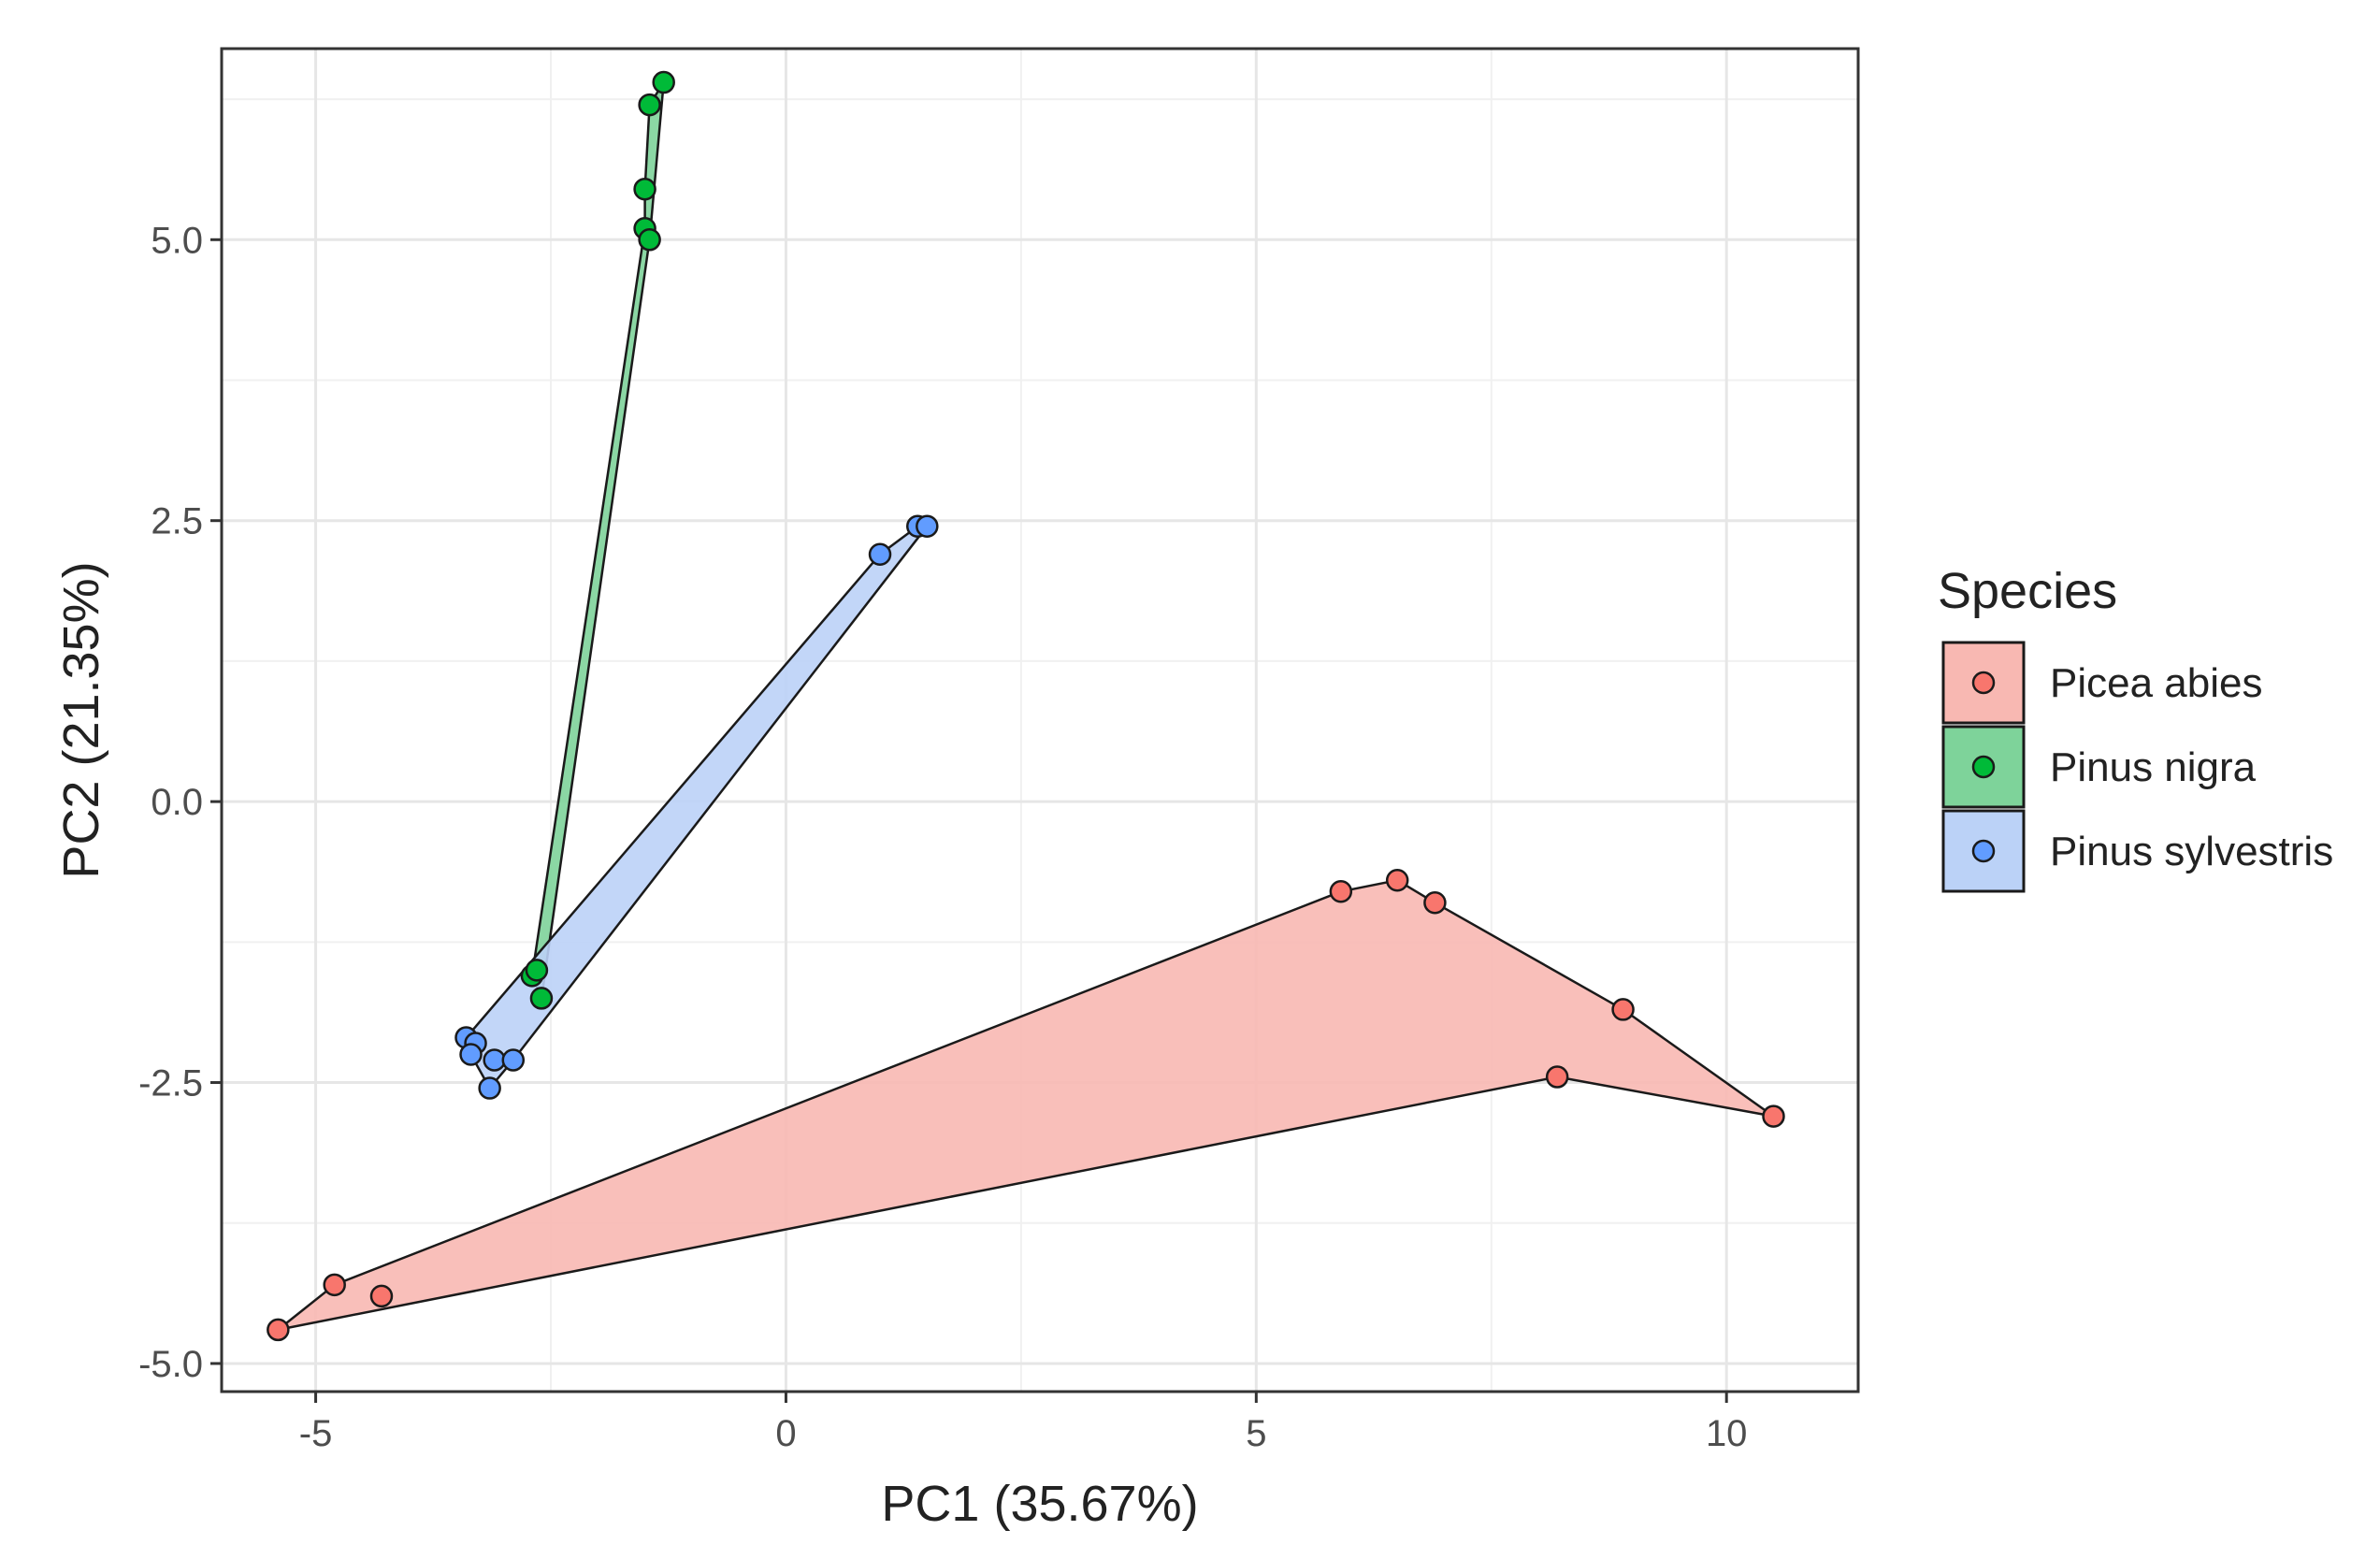  What do you see at coordinates (1983, 767) in the screenshot?
I see `legend-marker-pinus-nigra` at bounding box center [1983, 767].